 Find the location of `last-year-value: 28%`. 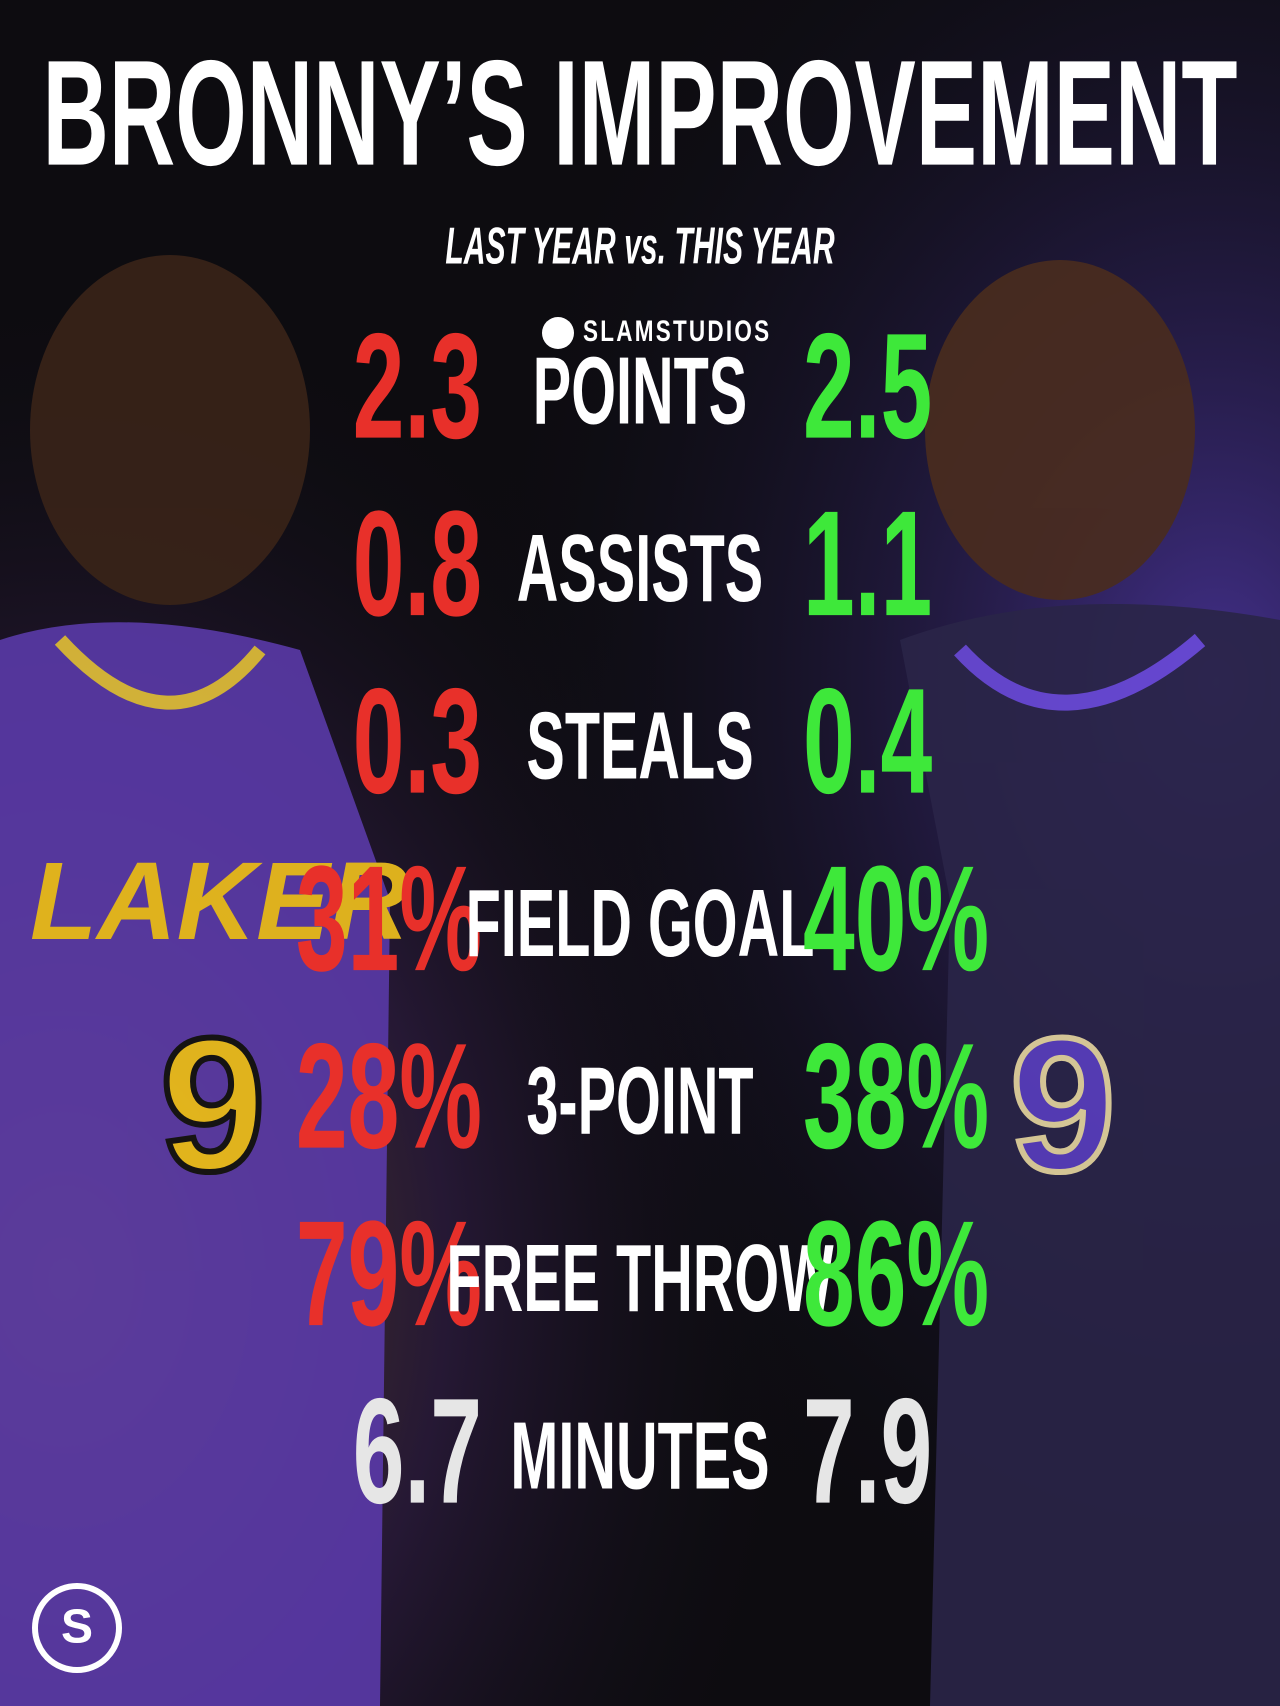

last-year-value: 28% is located at coordinates (389, 1096).